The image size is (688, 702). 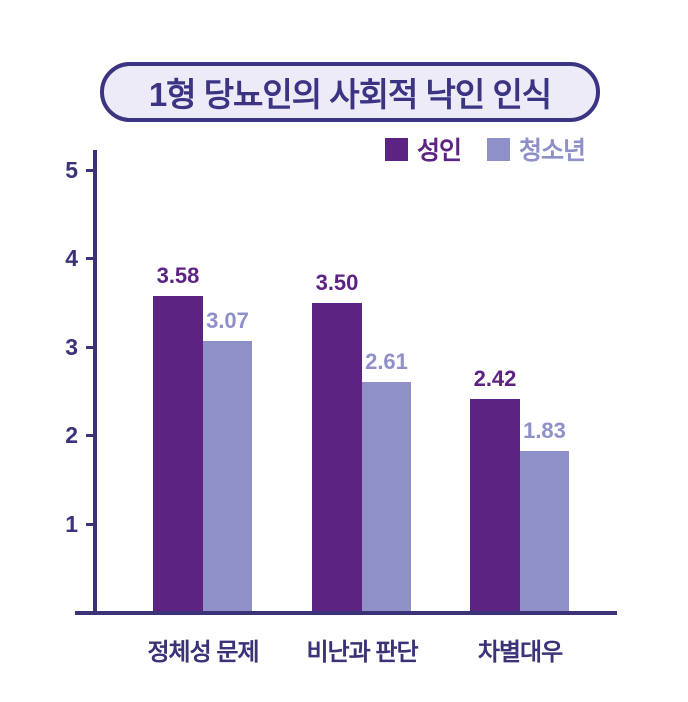 I want to click on legend-swatch-youth, so click(x=499, y=149).